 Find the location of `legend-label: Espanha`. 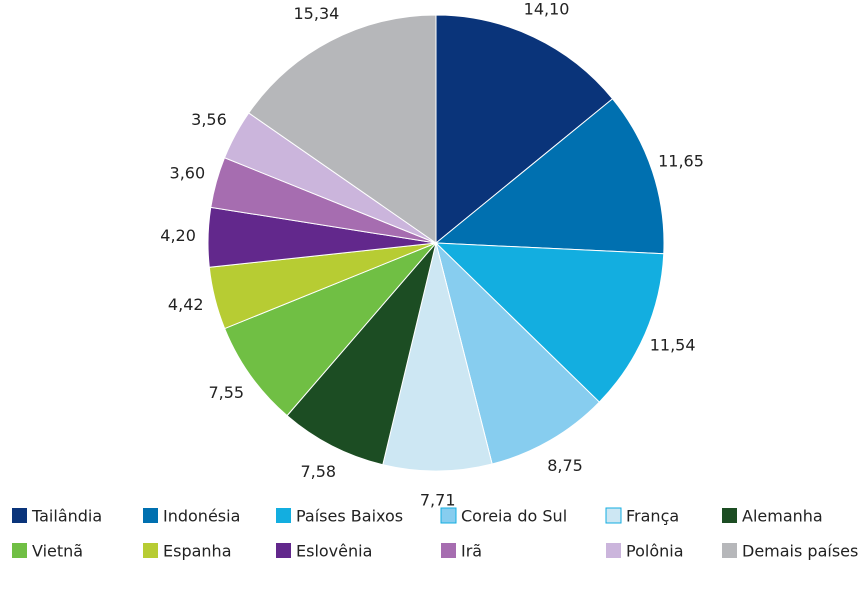

legend-label: Espanha is located at coordinates (197, 551).